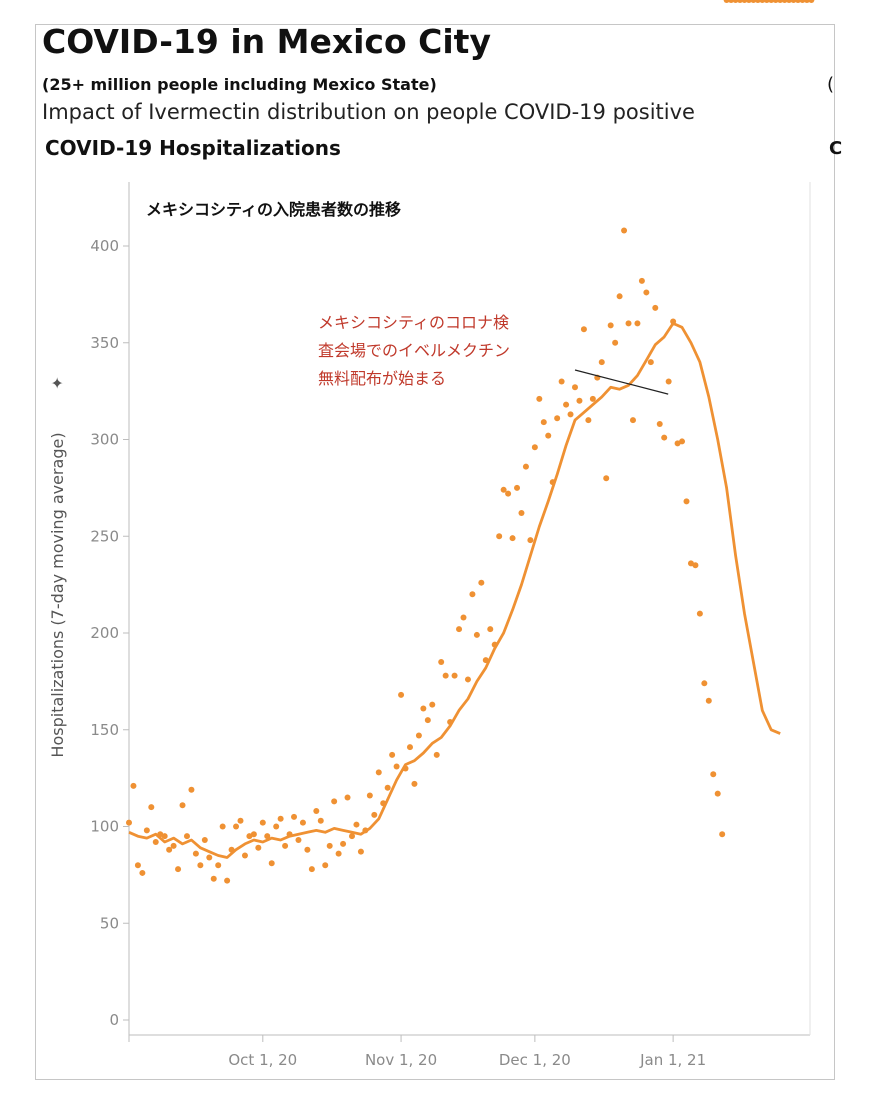  Describe the element at coordinates (273, 209) in the screenshot. I see `chart-title: メキシコシティの入院患者数の推移` at that location.